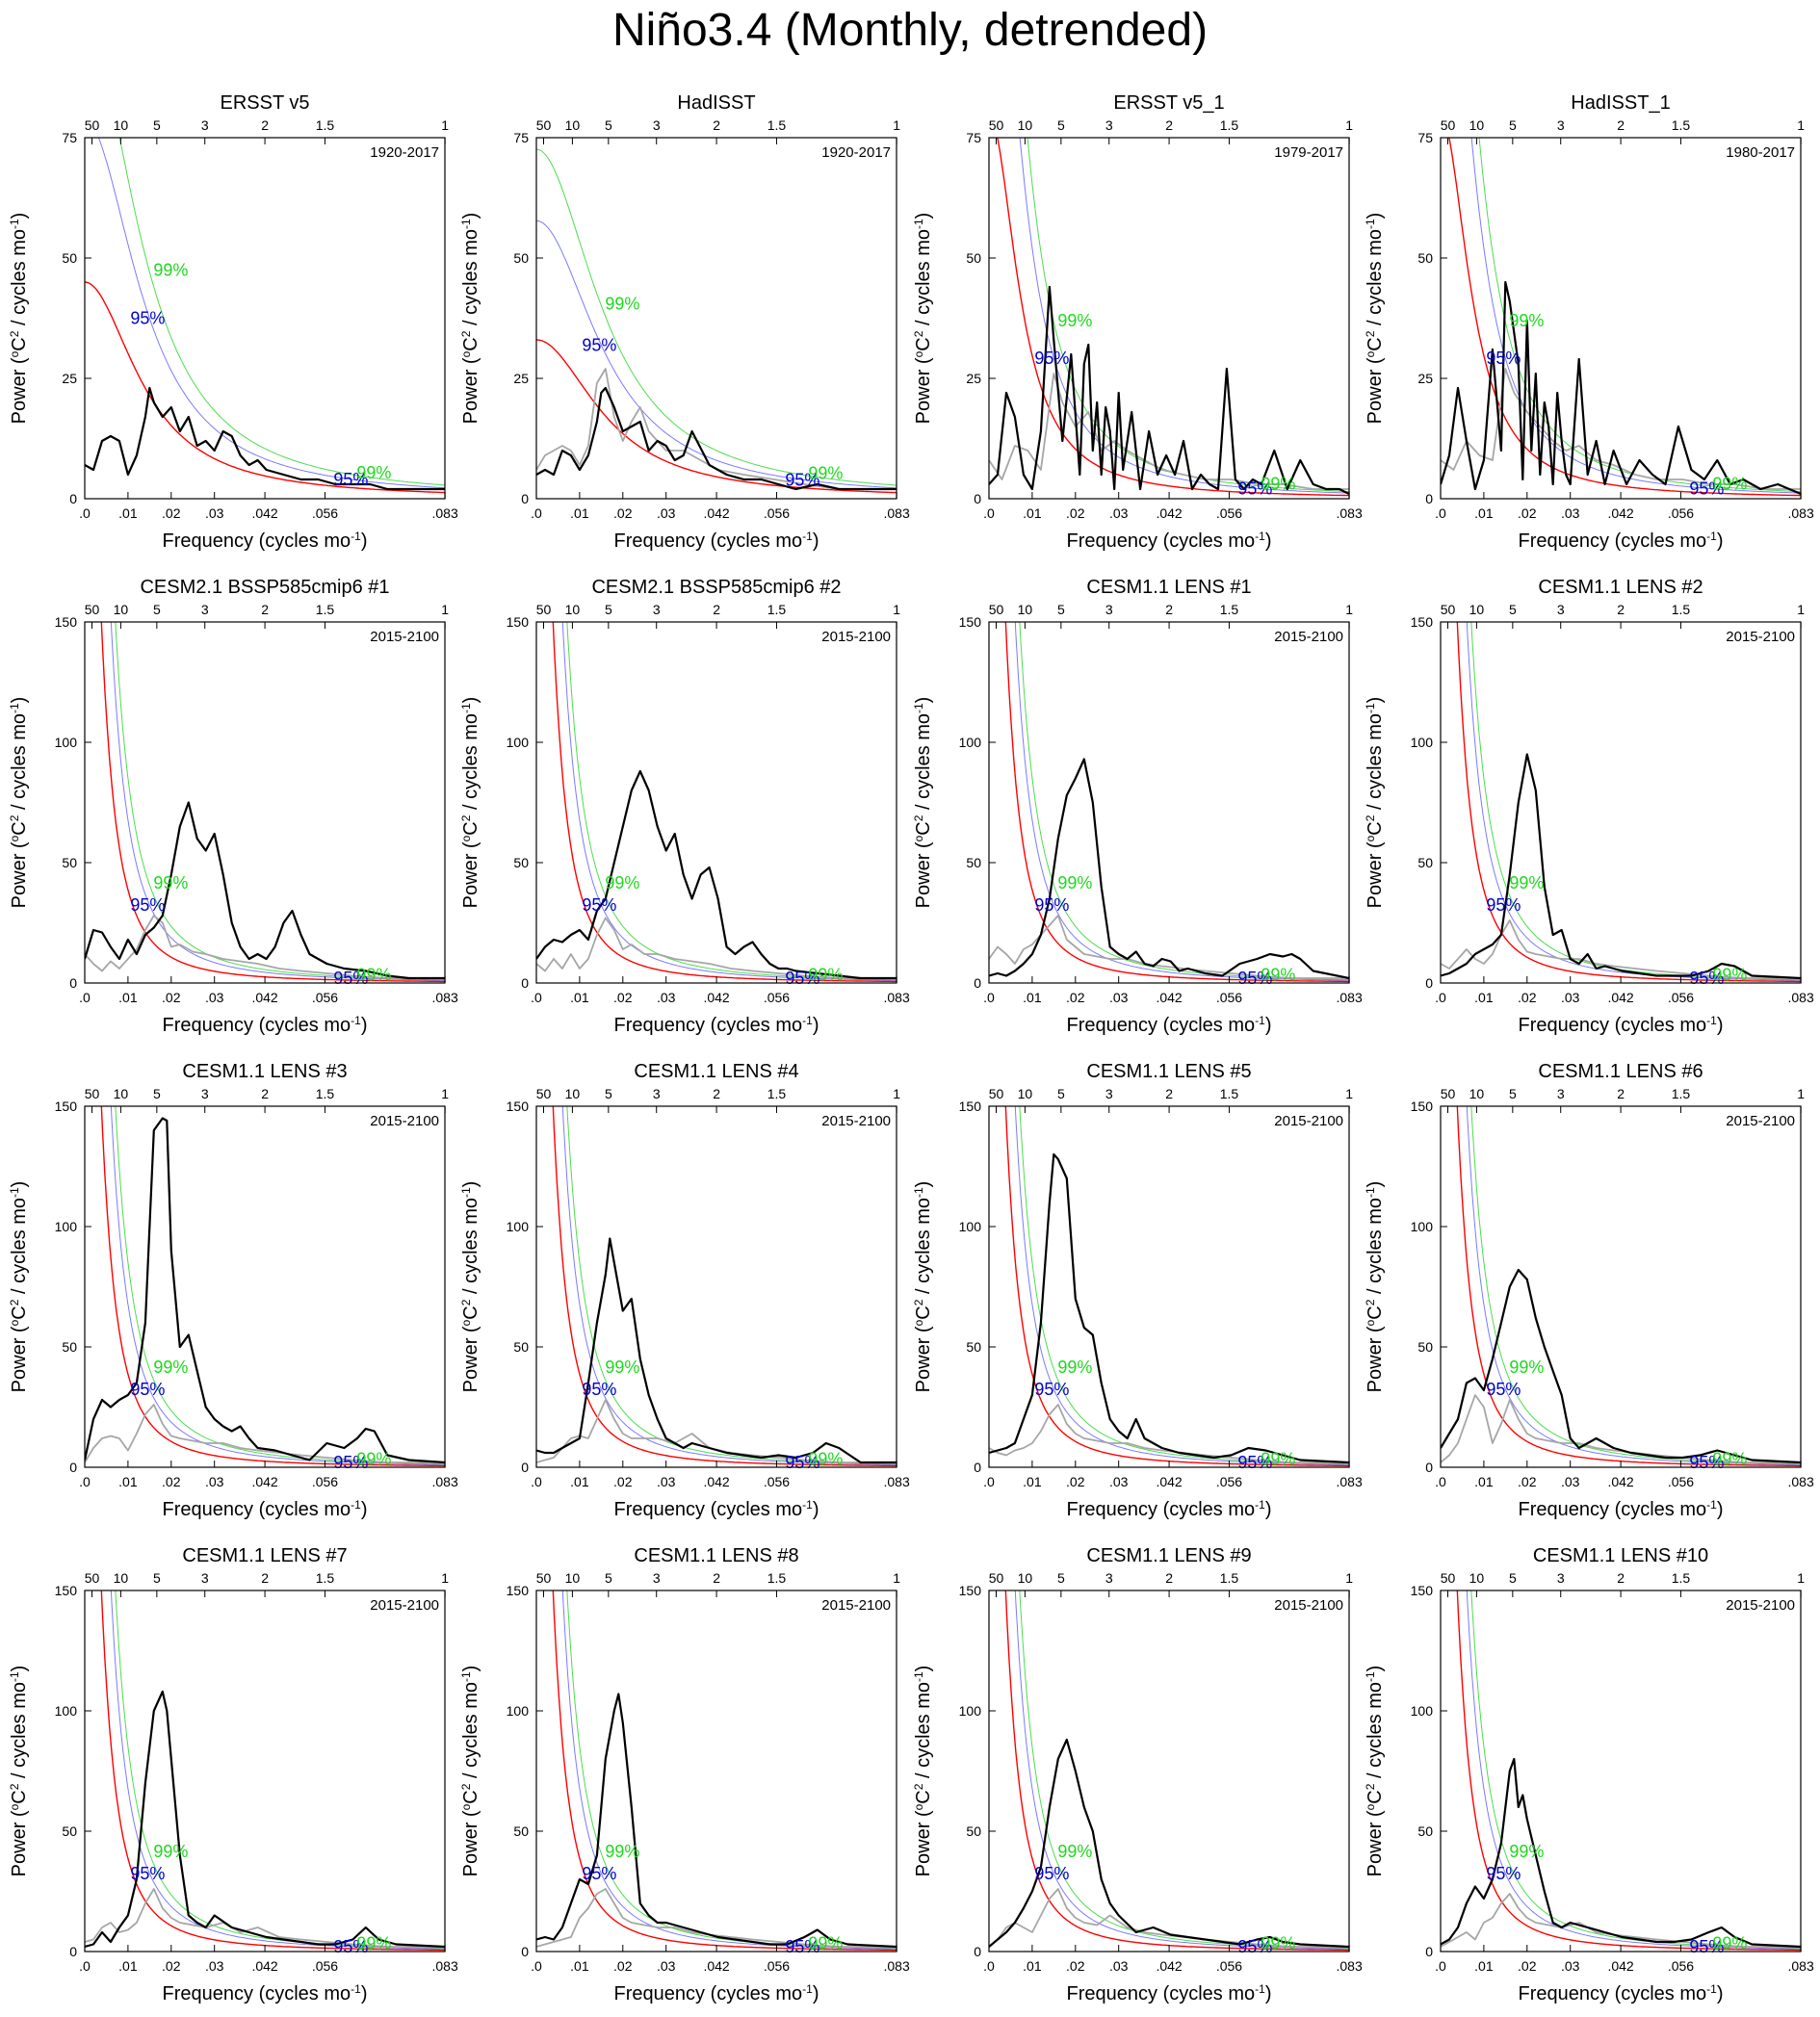  What do you see at coordinates (266, 1025) in the screenshot?
I see `x-axis-label: Frequency (cycles mo-1)` at bounding box center [266, 1025].